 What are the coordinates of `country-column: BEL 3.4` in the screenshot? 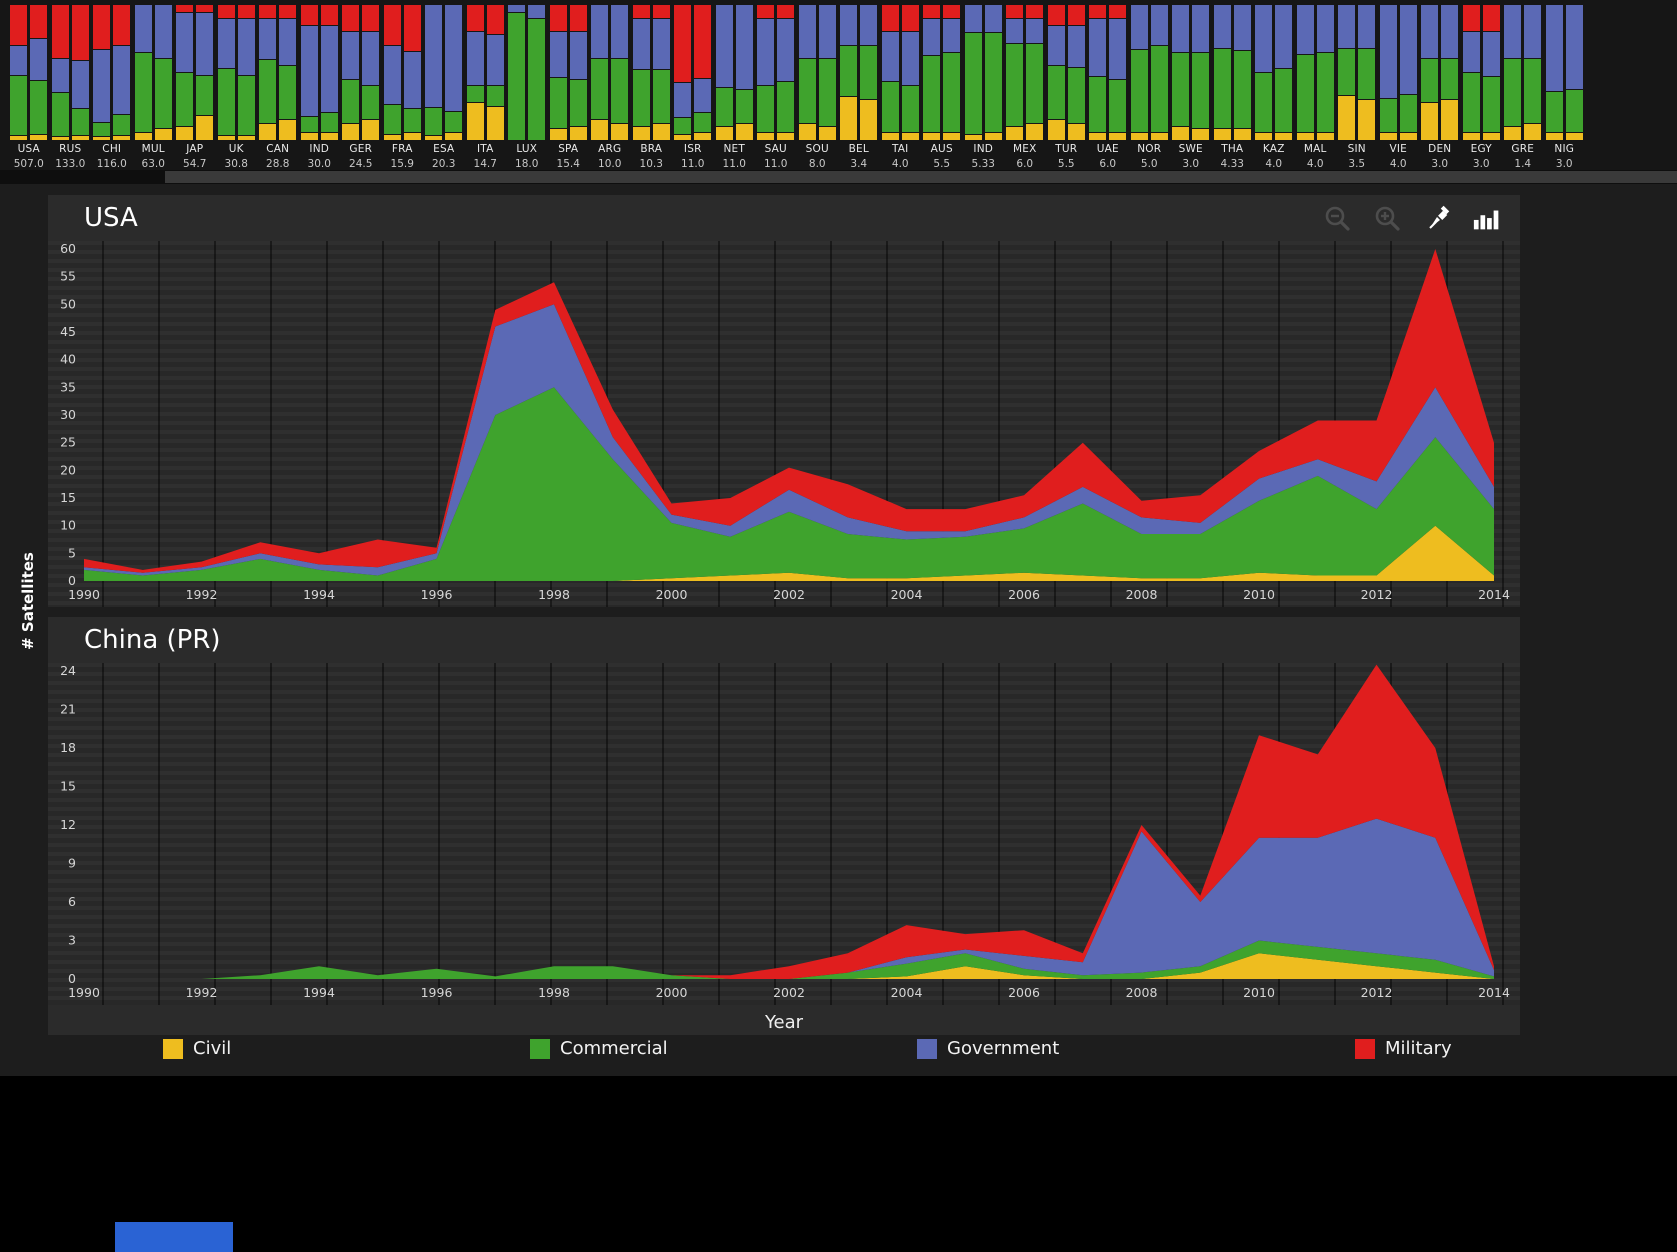 It's located at (859, 85).